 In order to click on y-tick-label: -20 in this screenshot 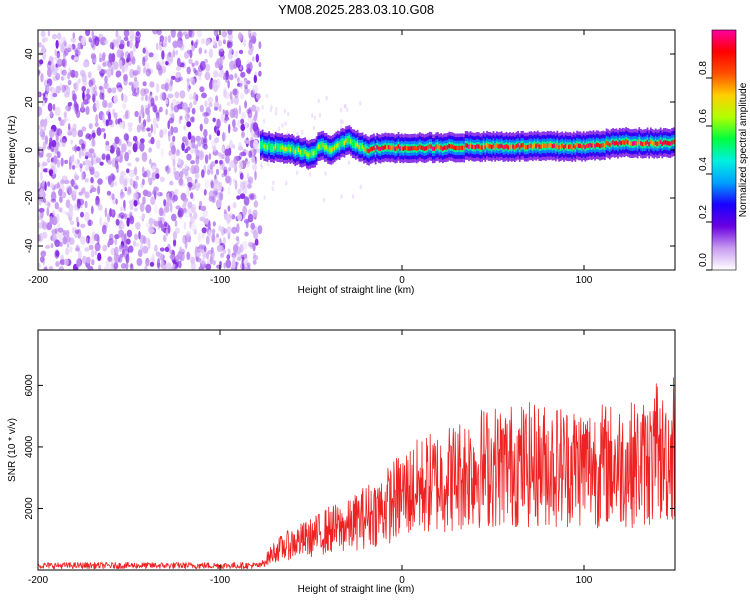, I will do `click(29, 197)`.